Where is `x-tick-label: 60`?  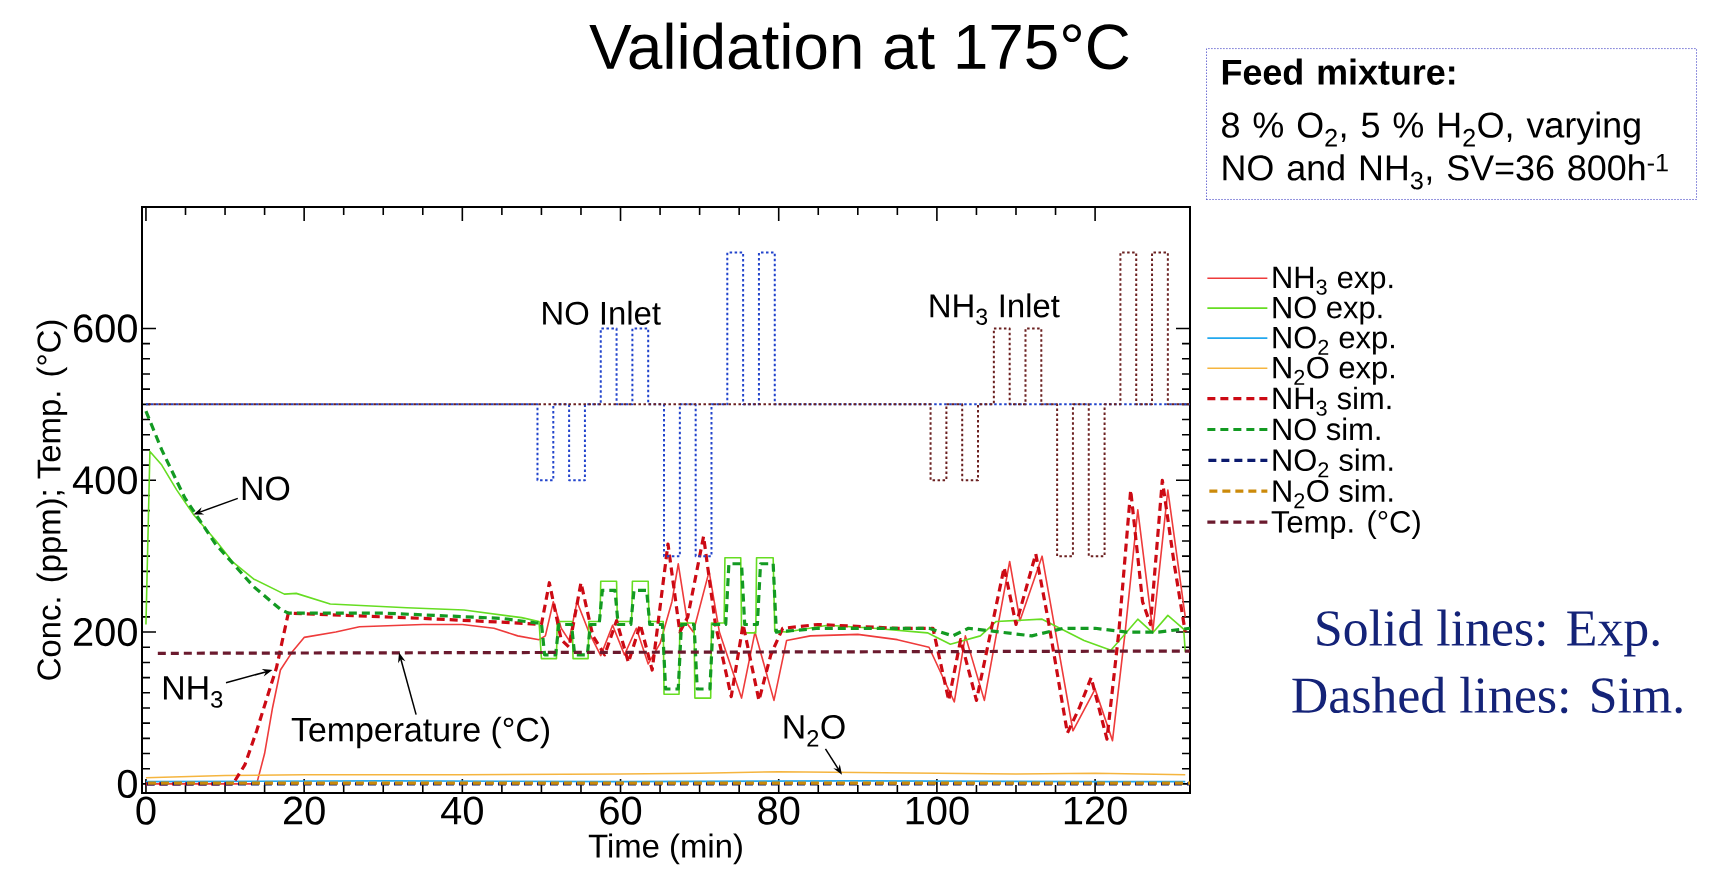
x-tick-label: 60 is located at coordinates (621, 810).